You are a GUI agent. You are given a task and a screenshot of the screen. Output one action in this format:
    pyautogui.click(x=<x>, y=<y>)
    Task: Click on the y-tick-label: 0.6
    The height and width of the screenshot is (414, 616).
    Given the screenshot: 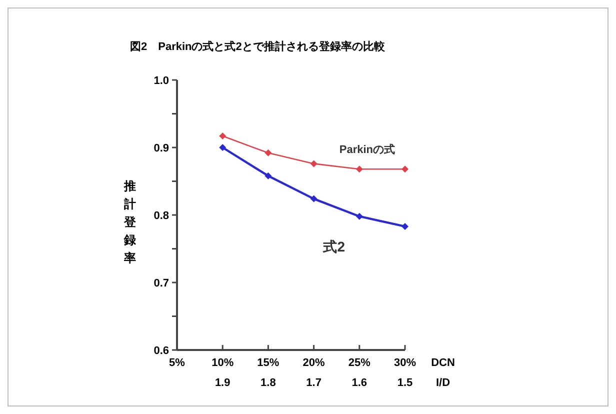 What is the action you would take?
    pyautogui.click(x=161, y=351)
    